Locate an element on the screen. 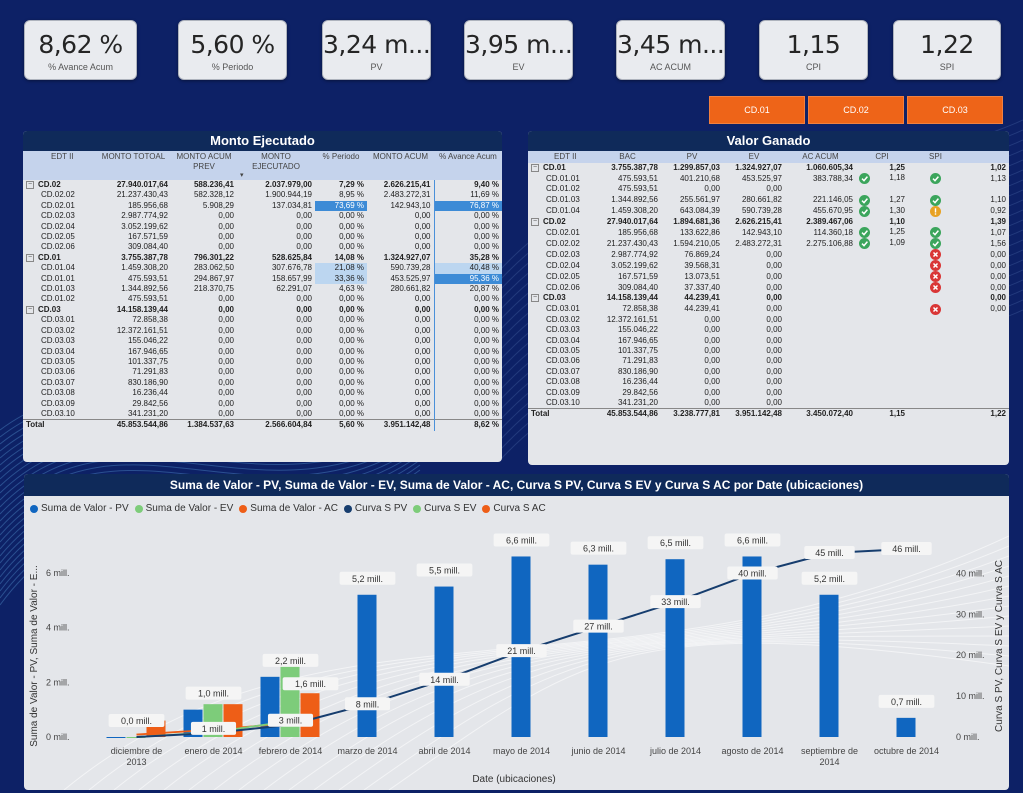 This screenshot has width=1023, height=793. row-label: CD.02.06 is located at coordinates (58, 247).